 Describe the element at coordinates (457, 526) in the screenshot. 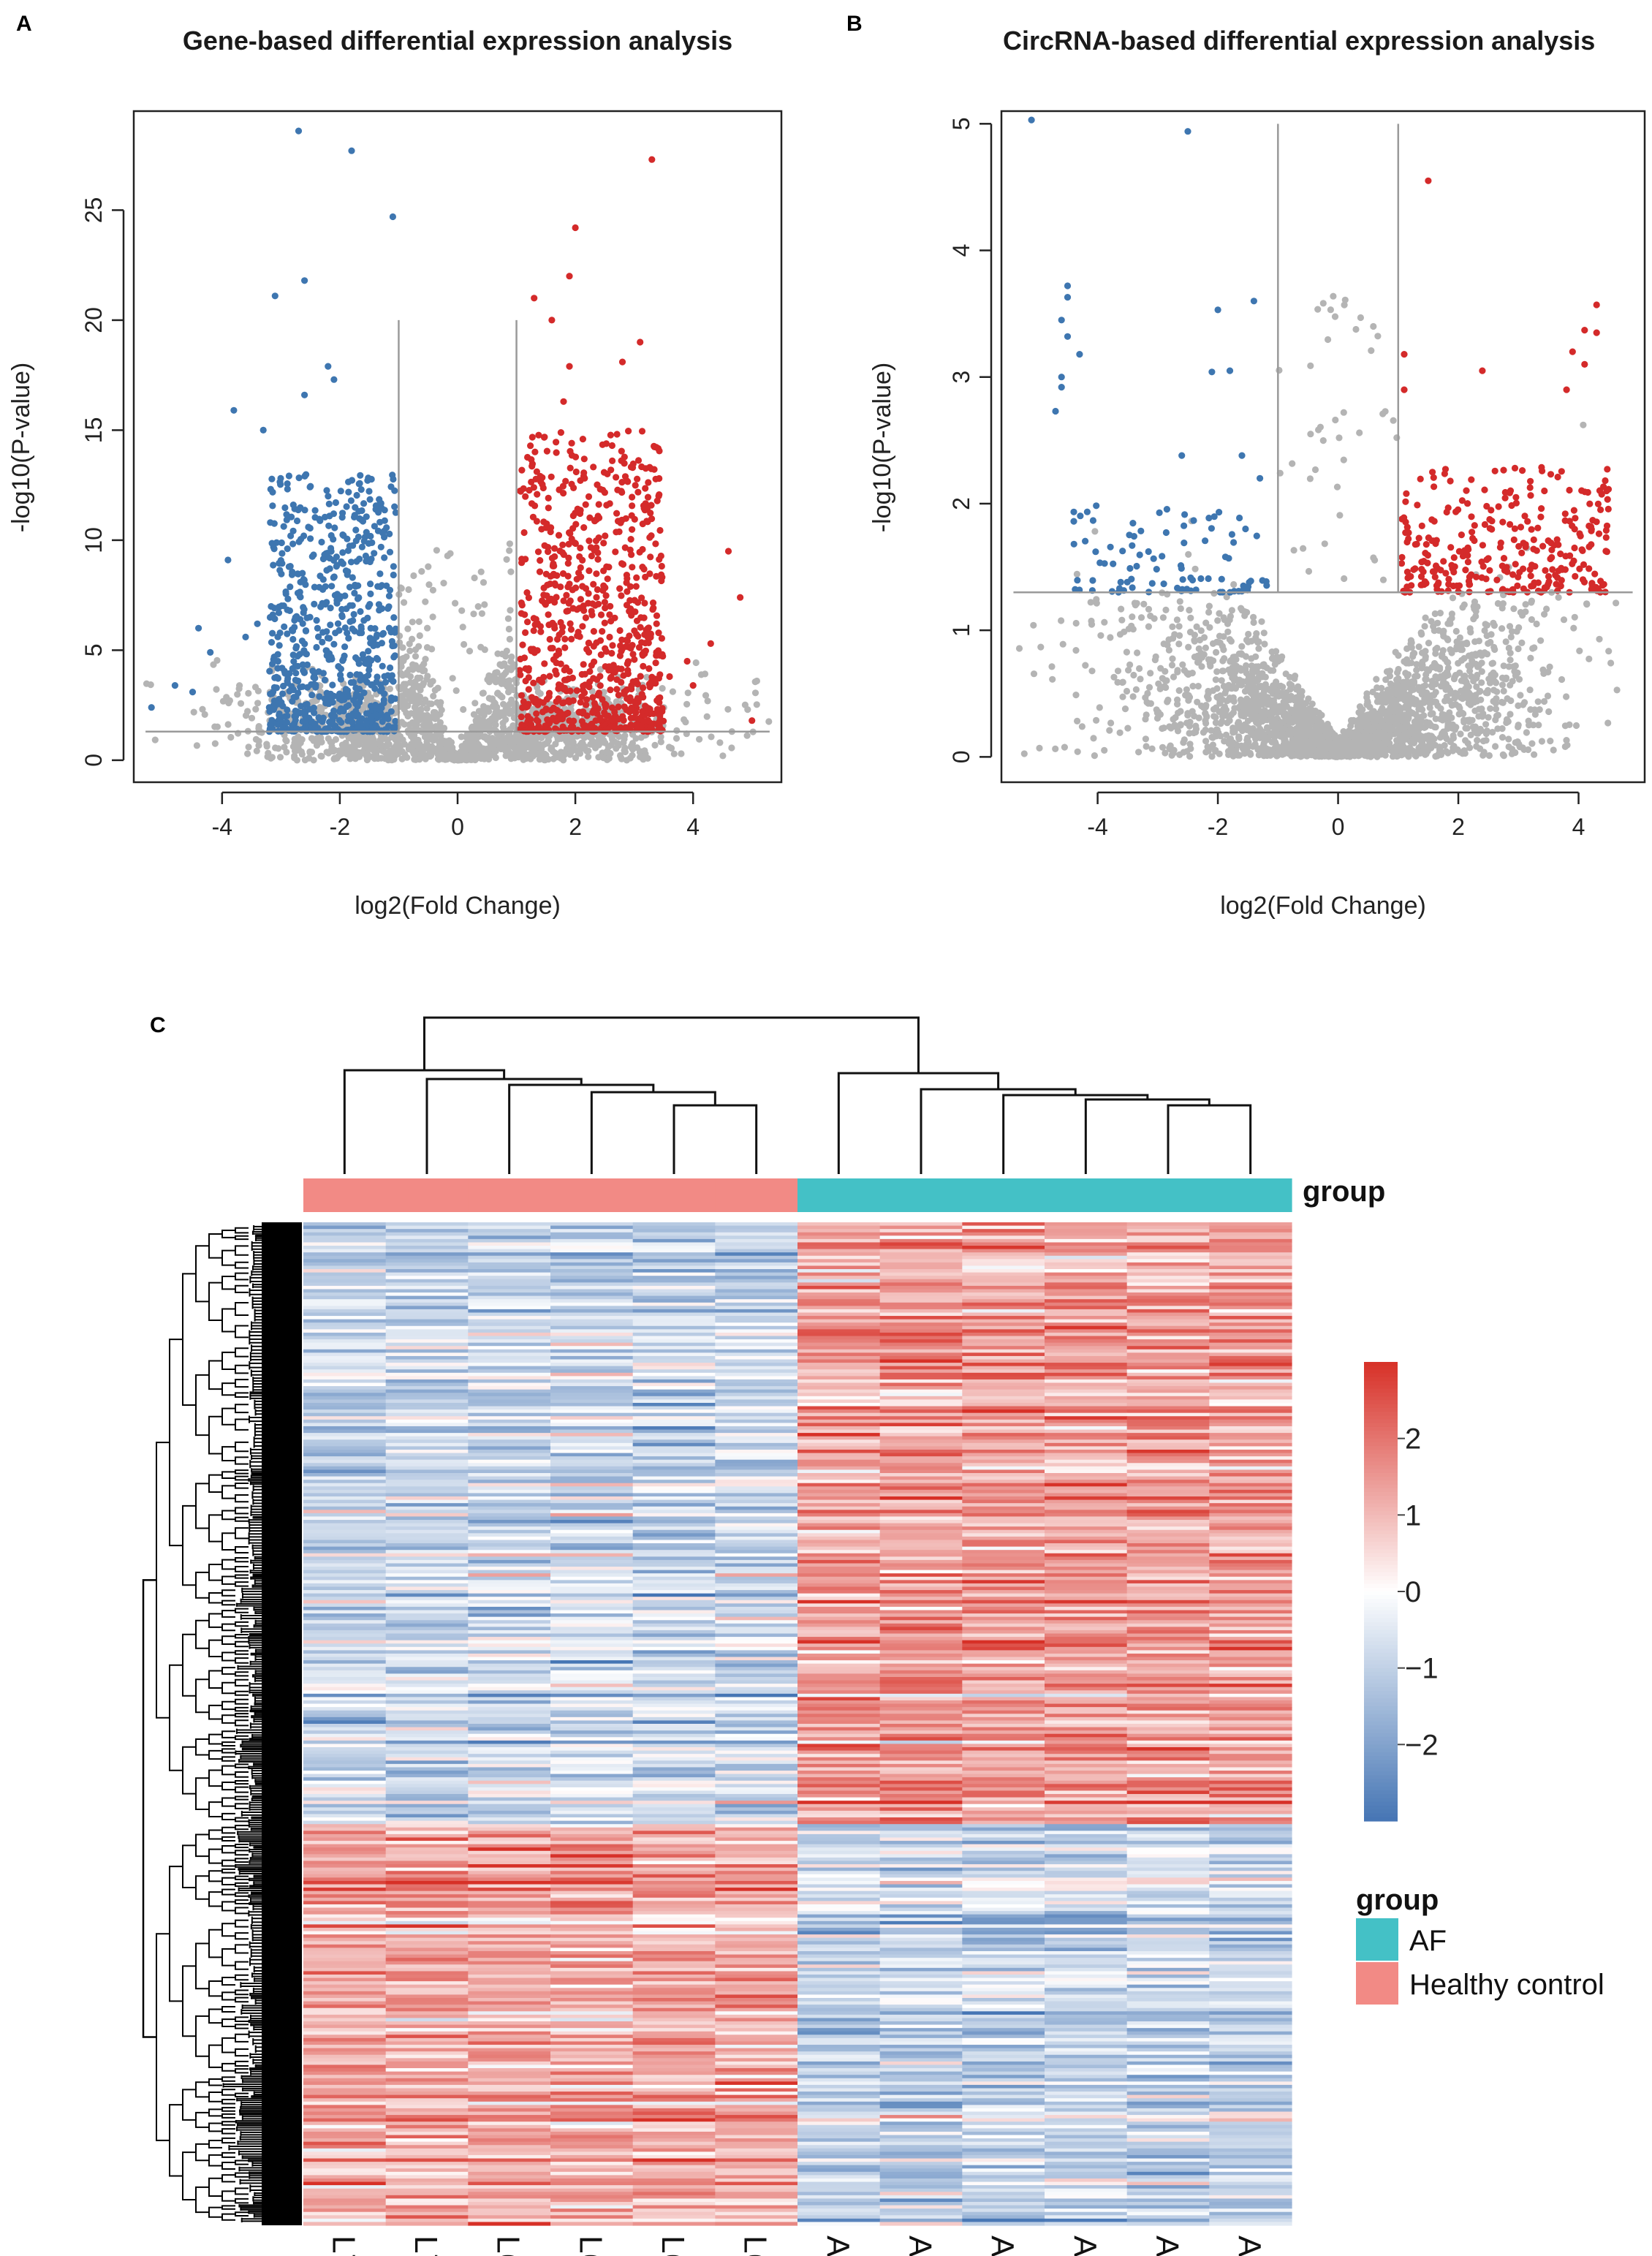

I see `panel-a-threshold-lines` at that location.